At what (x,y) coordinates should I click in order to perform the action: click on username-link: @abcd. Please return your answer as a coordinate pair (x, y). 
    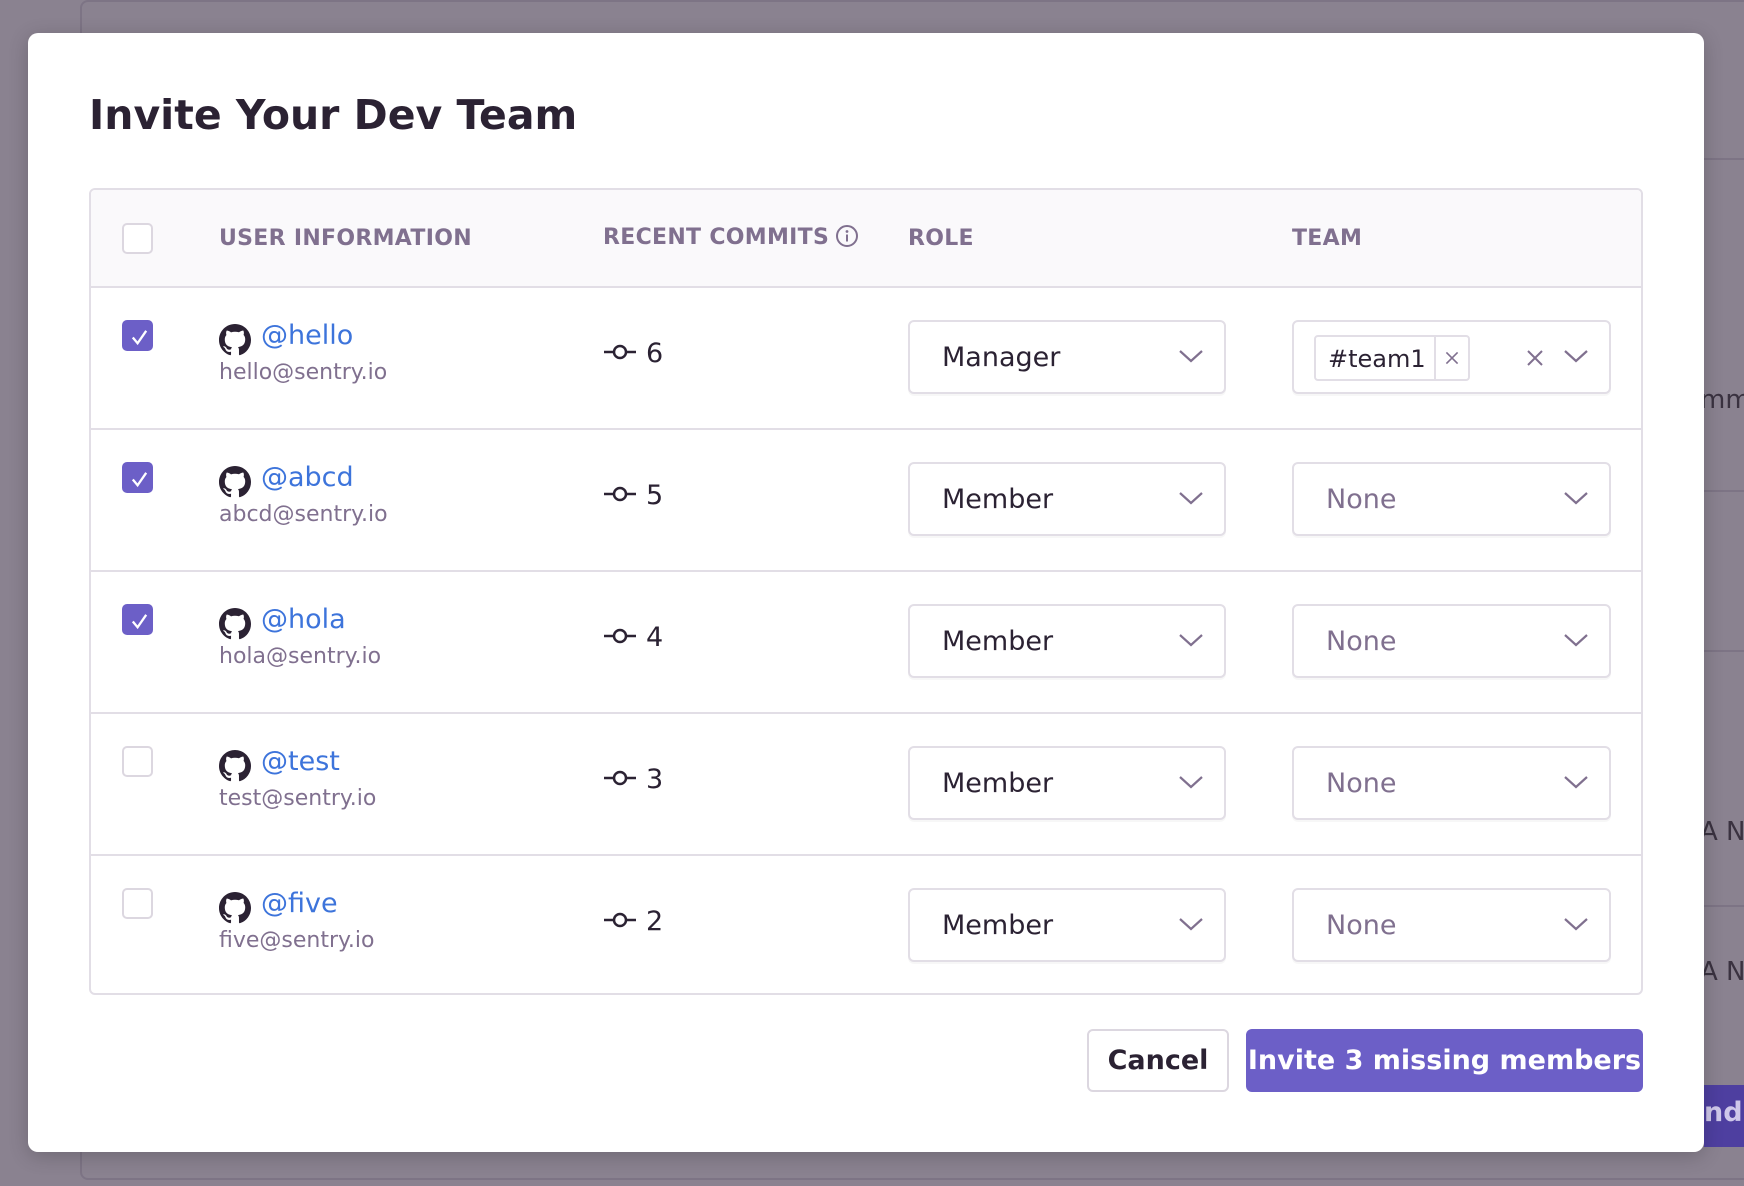
    Looking at the image, I should click on (307, 477).